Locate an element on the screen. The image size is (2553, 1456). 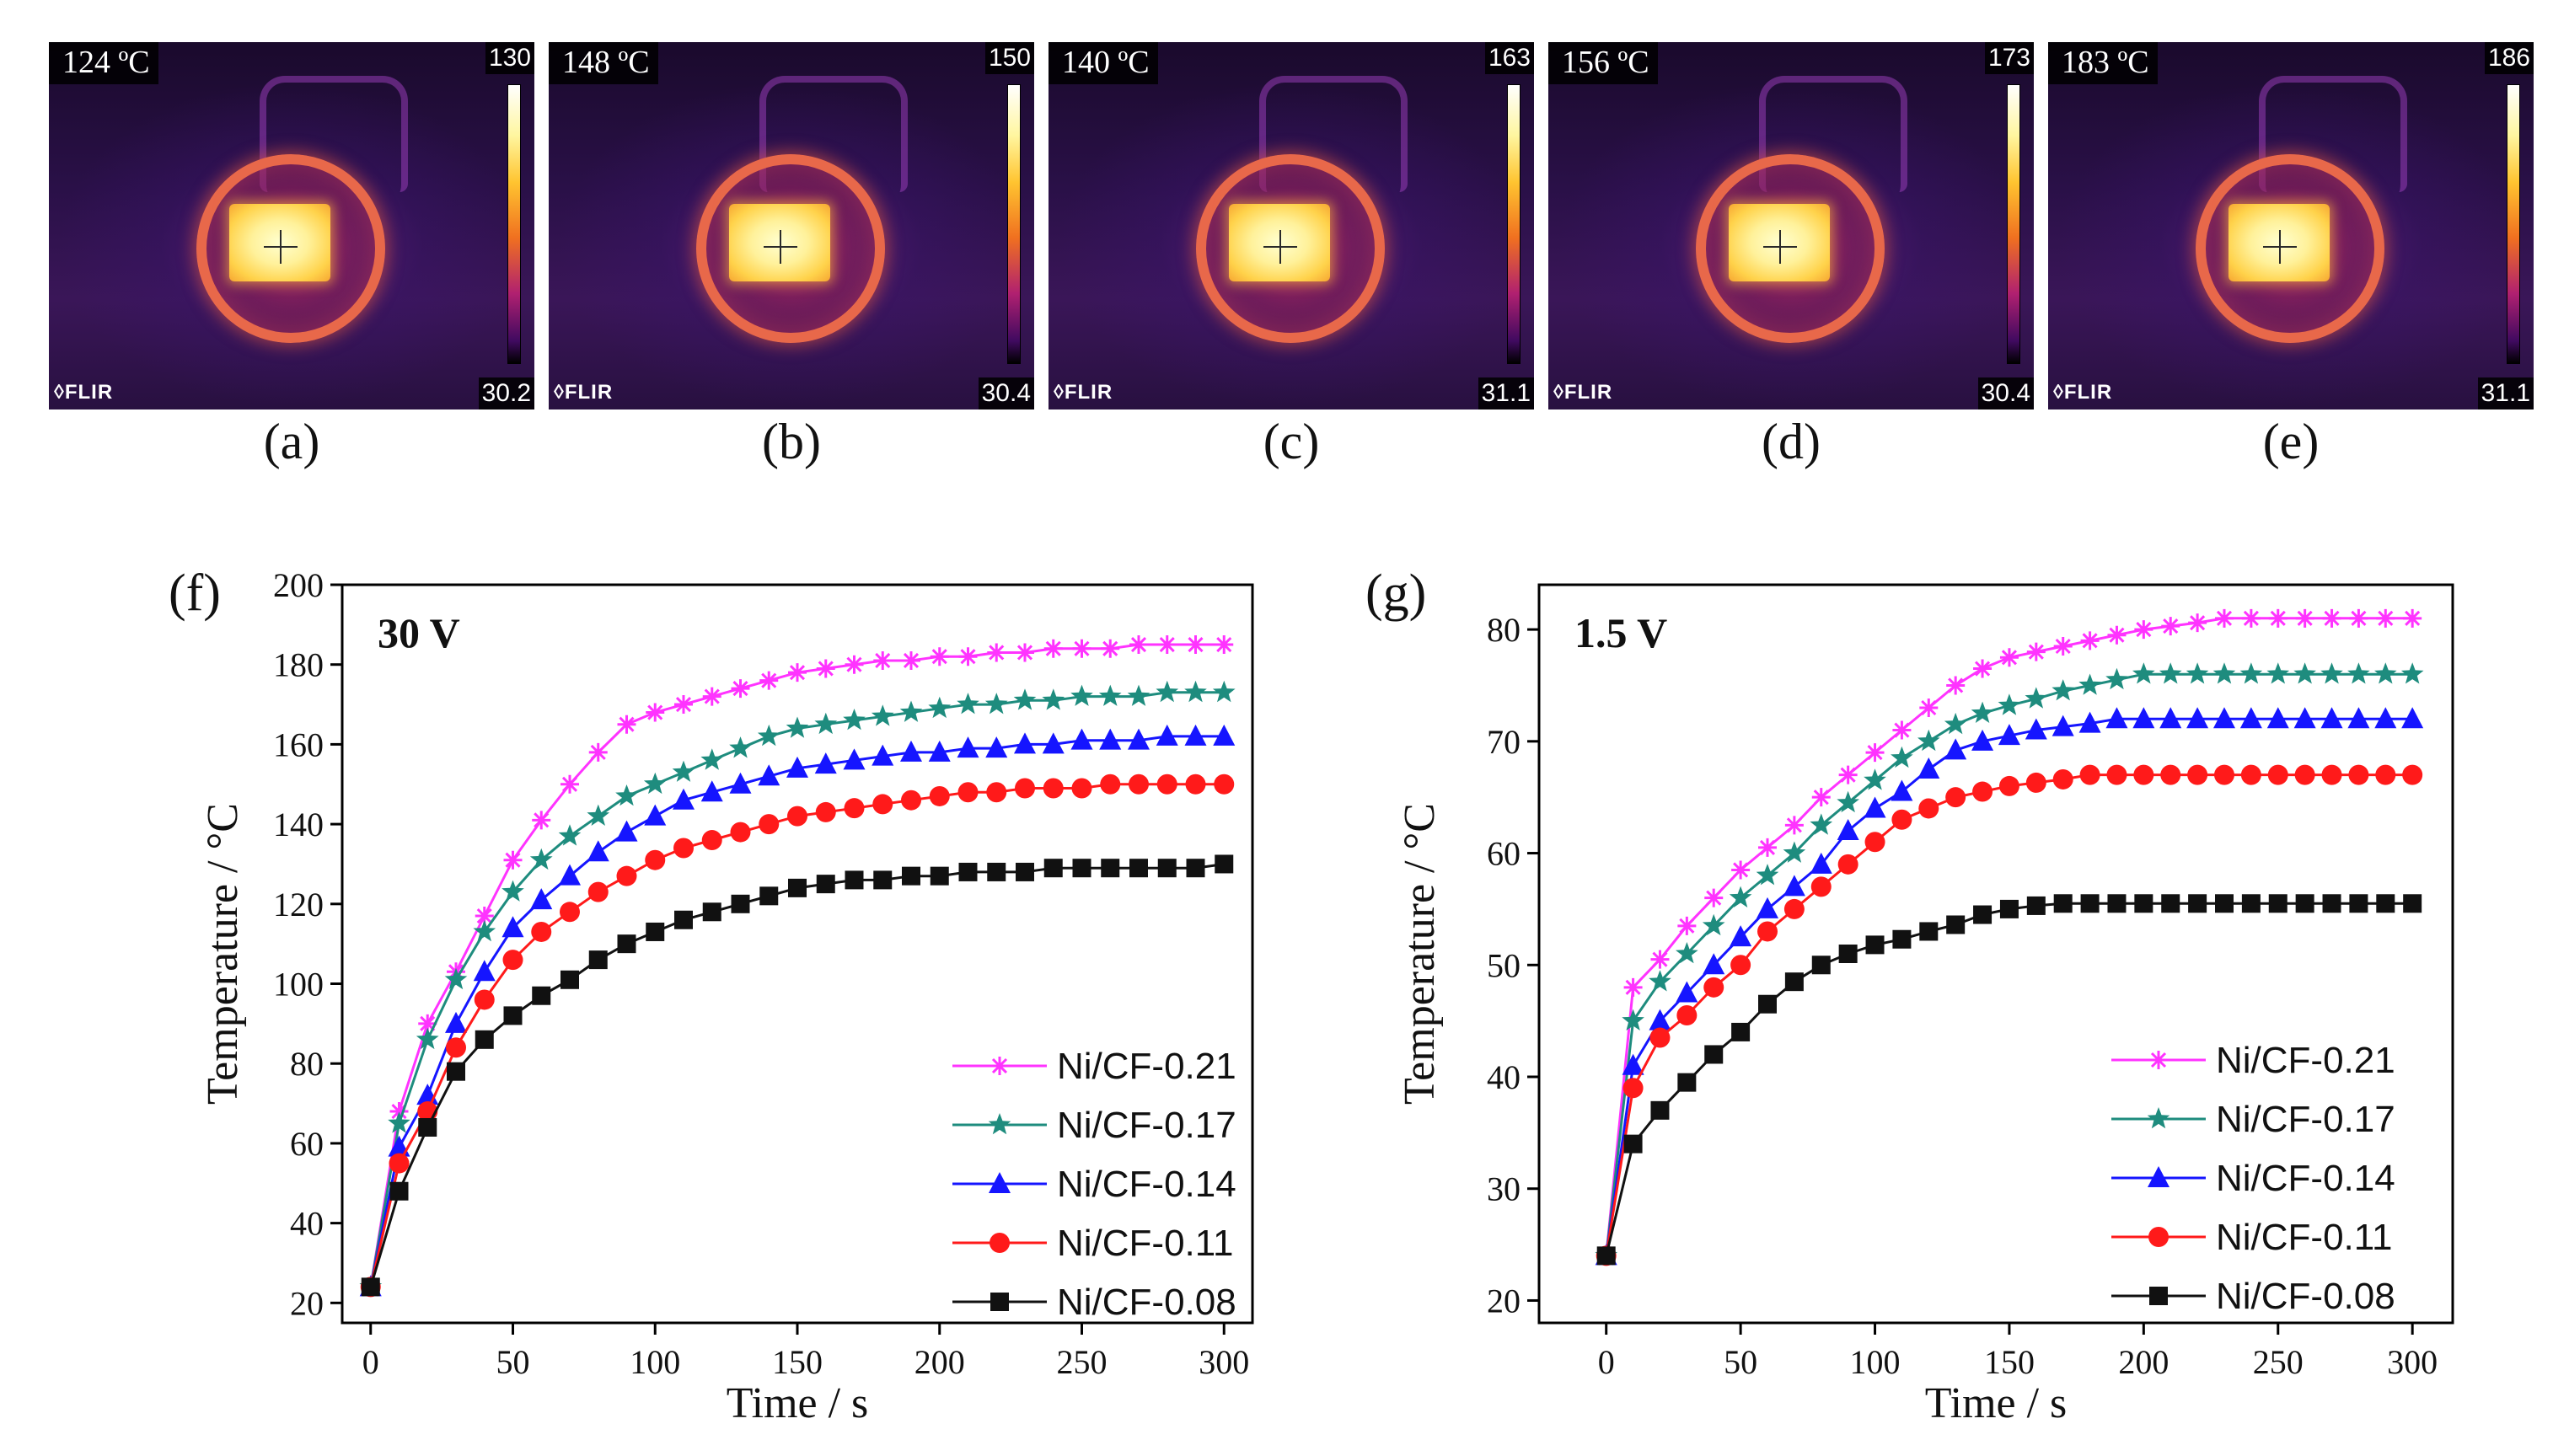
y-tick-label: 140 is located at coordinates (298, 824).